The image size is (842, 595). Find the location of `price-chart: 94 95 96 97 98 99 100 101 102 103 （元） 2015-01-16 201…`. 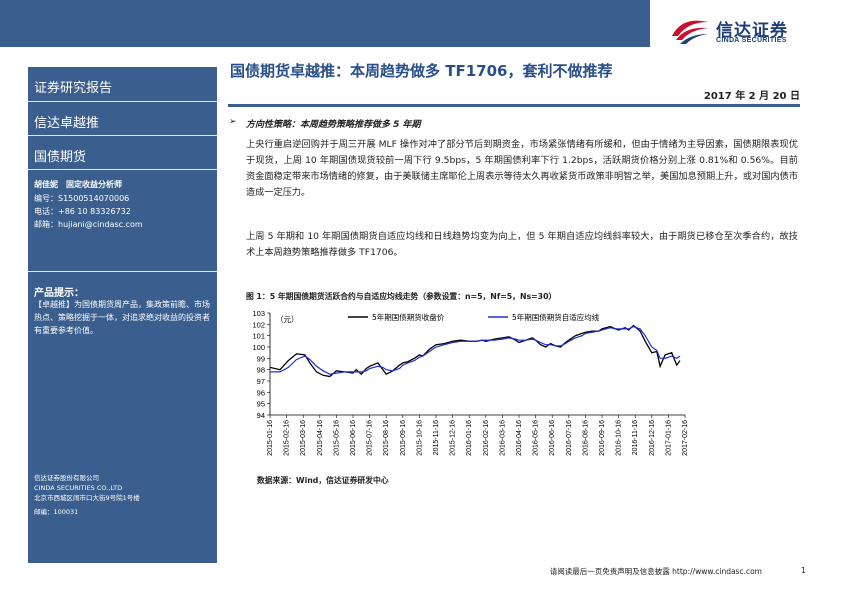

price-chart: 94 95 96 97 98 99 100 101 102 103 （元） 2015-01-16 201… is located at coordinates (470, 382).